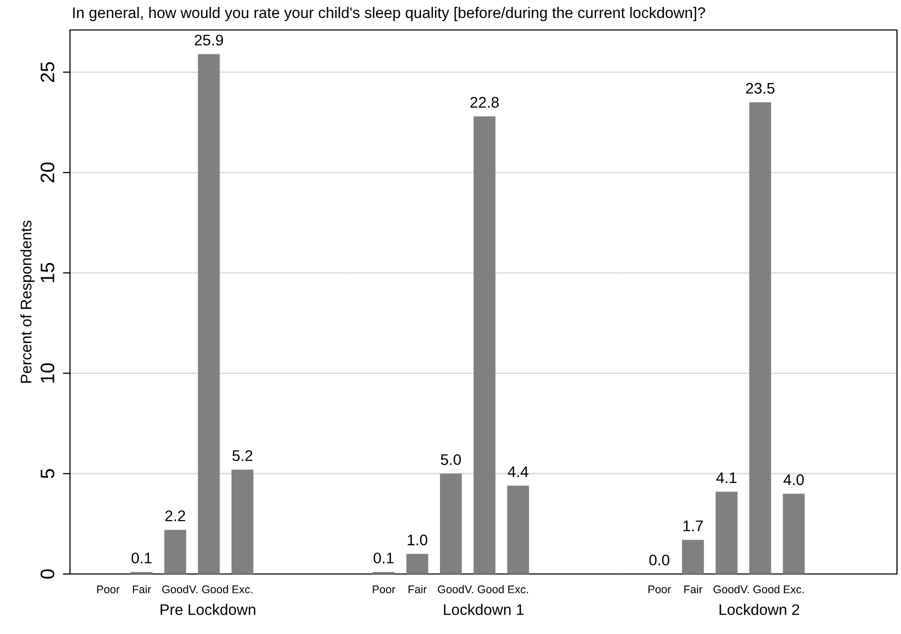 The image size is (901, 634). I want to click on y-tick-label: 20, so click(47, 172).